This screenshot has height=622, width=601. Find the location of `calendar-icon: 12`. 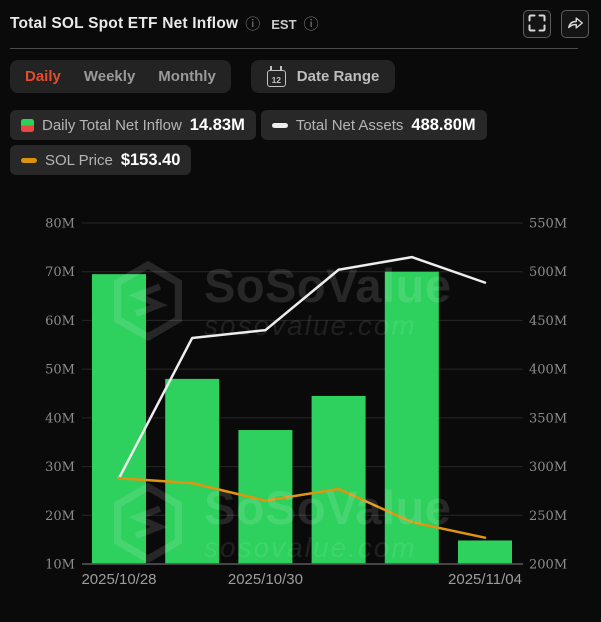

calendar-icon: 12 is located at coordinates (276, 76).